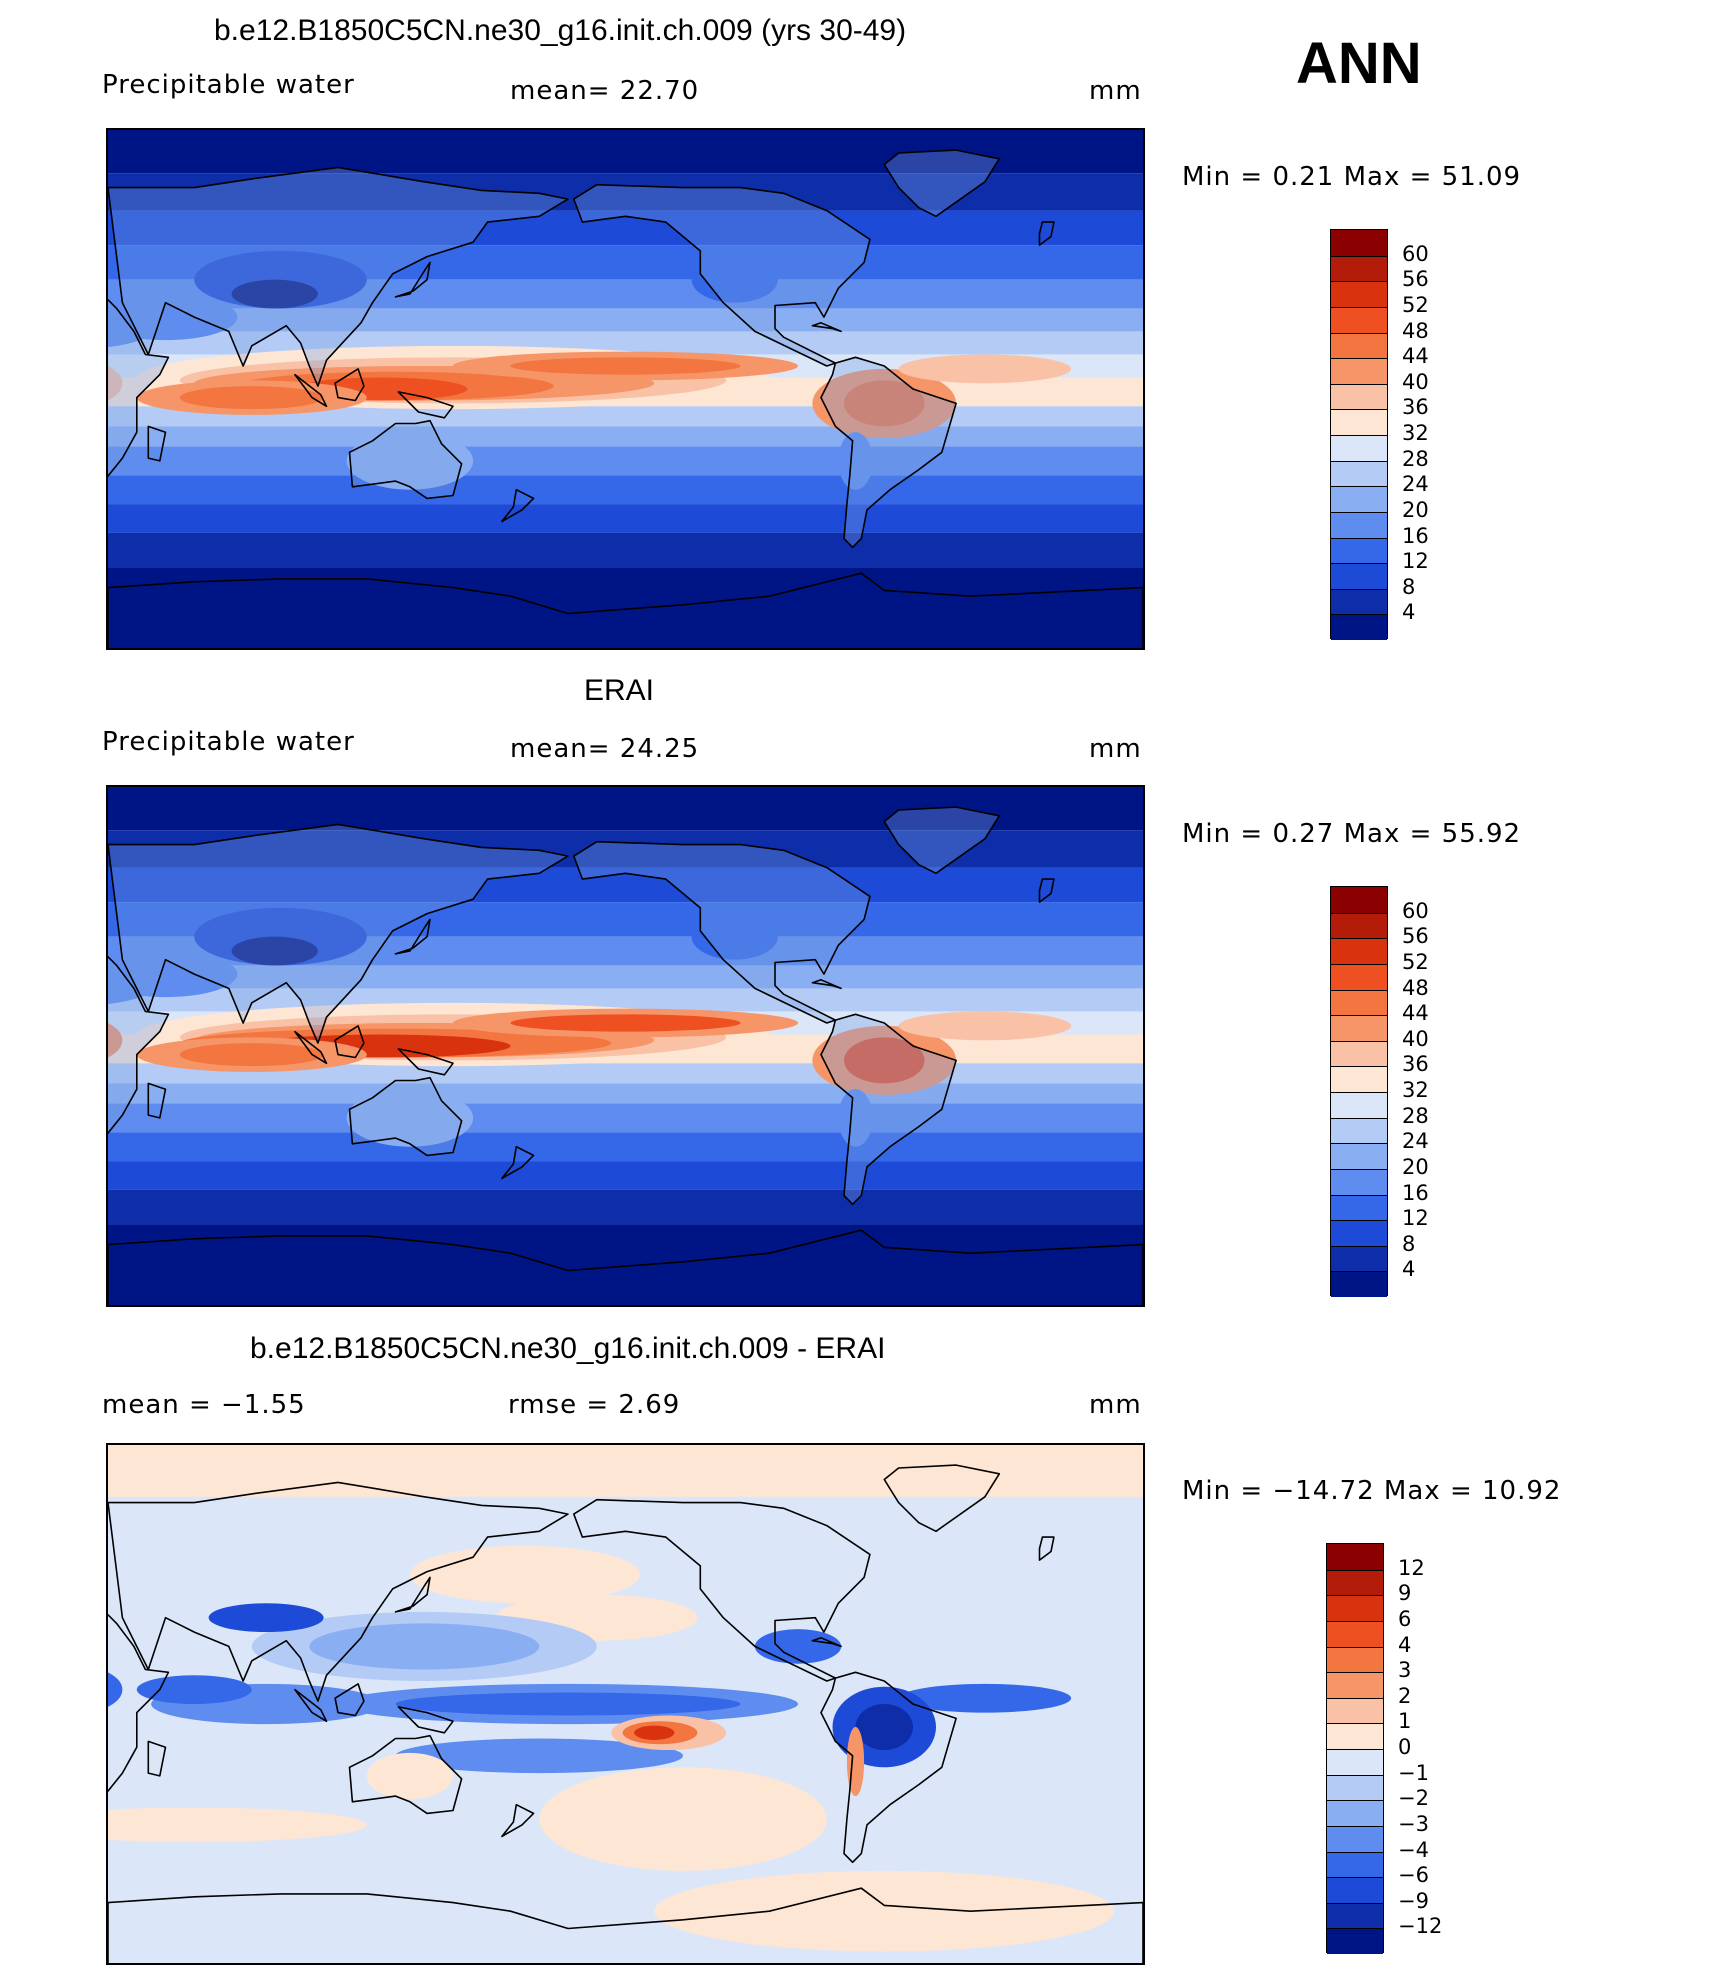 The image size is (1710, 1981). What do you see at coordinates (605, 749) in the screenshot?
I see `panel-2-mean-label: mean= 24.25` at bounding box center [605, 749].